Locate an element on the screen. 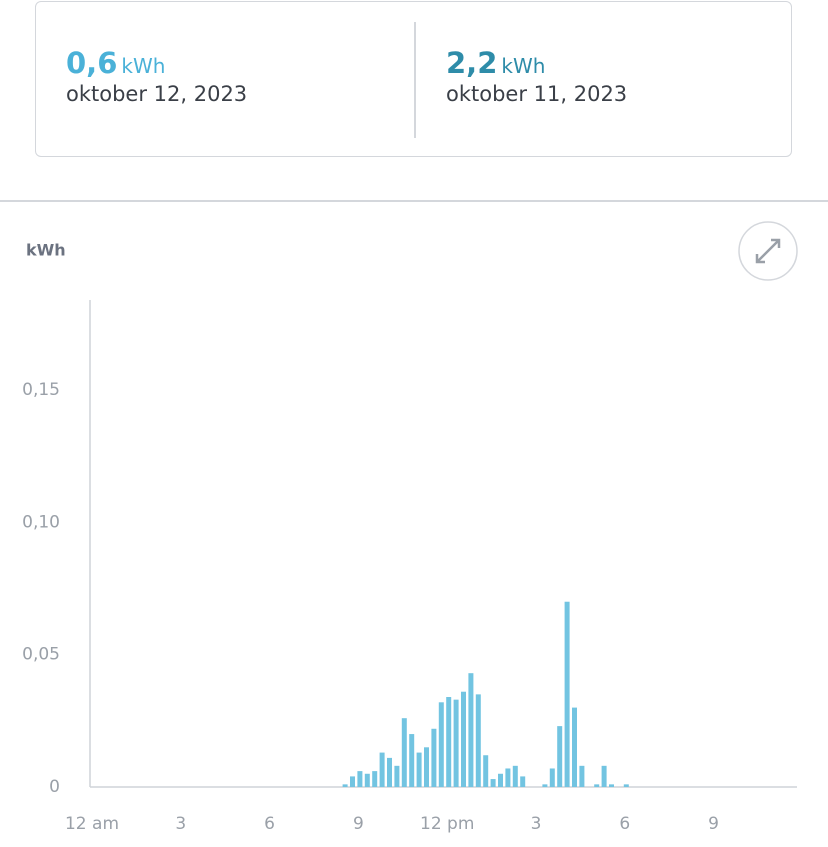 The height and width of the screenshot is (847, 828). stat: 0,6 kWh oktober 12, 2023 is located at coordinates (156, 76).